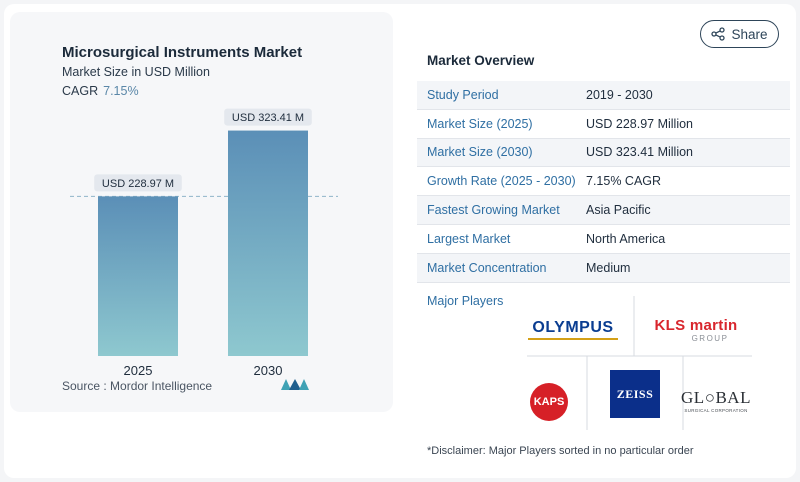 This screenshot has width=800, height=482. I want to click on share-button: Share, so click(739, 34).